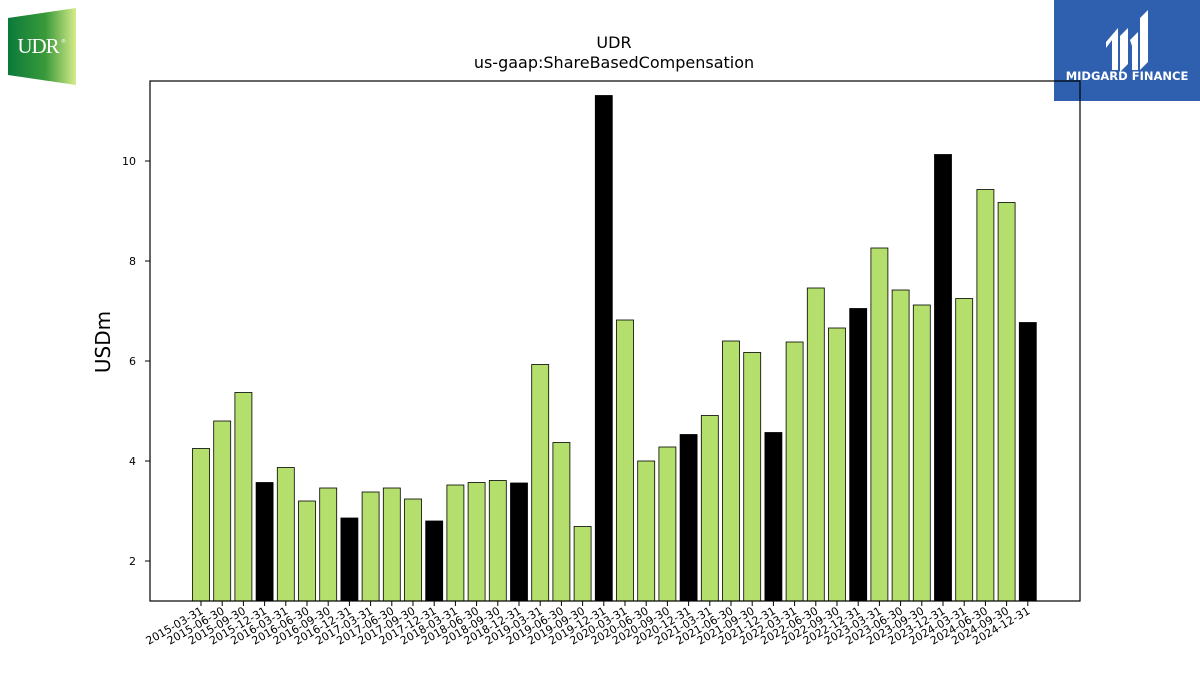 This screenshot has height=675, width=1200. Describe the element at coordinates (1127, 50) in the screenshot. I see `midgard-finance-logo: MIDGARD FINANCE` at that location.